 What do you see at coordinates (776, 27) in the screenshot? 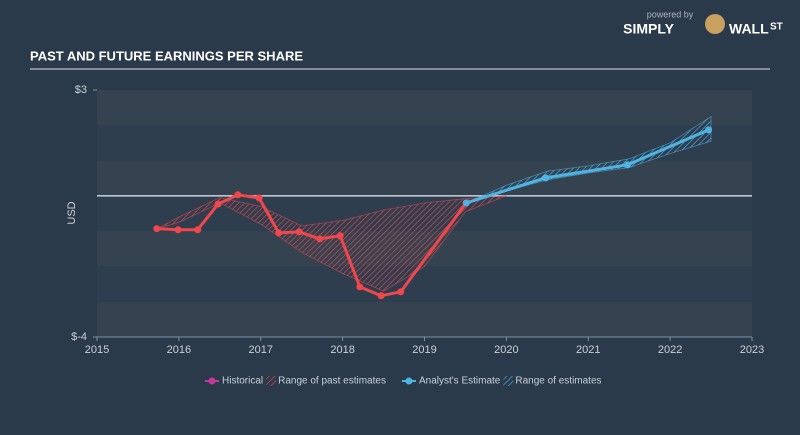
I see `logo-suffix: ST` at bounding box center [776, 27].